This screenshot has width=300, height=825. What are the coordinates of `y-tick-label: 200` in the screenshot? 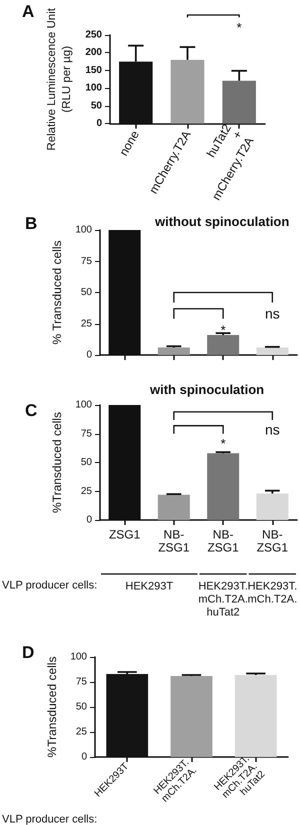 It's located at (93, 52).